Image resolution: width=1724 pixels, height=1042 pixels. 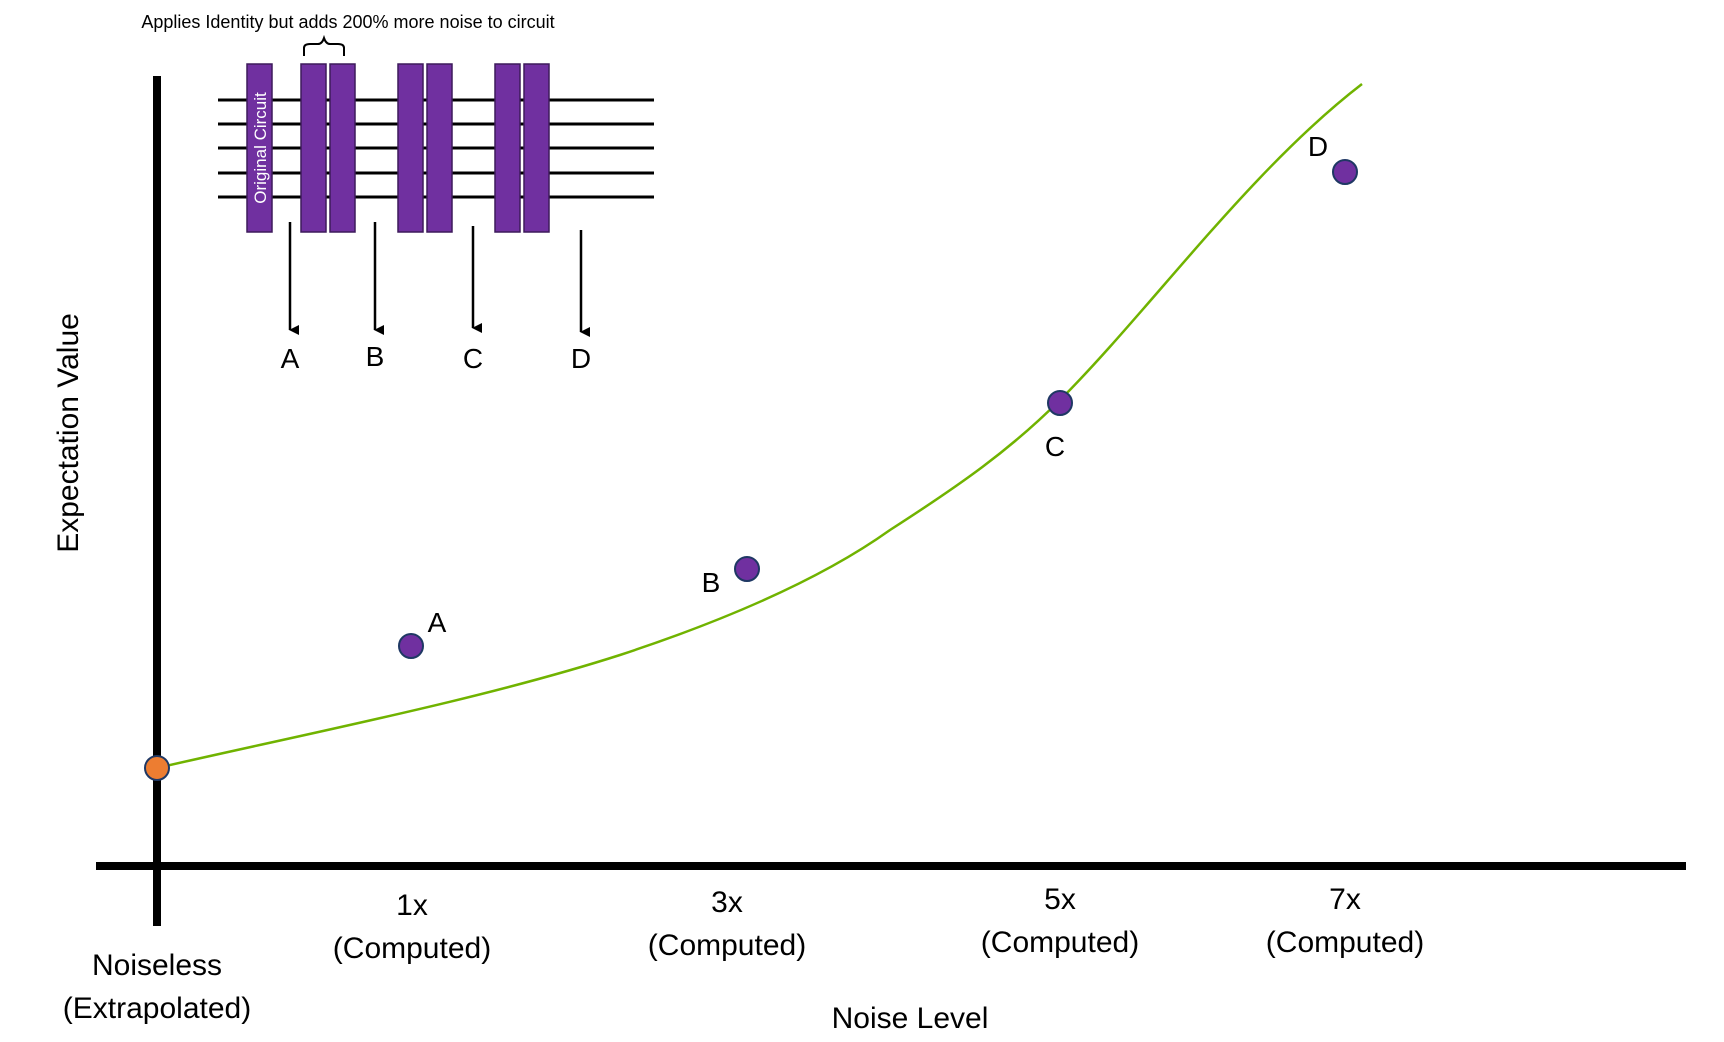 What do you see at coordinates (437, 622) in the screenshot?
I see `point-label-a: A` at bounding box center [437, 622].